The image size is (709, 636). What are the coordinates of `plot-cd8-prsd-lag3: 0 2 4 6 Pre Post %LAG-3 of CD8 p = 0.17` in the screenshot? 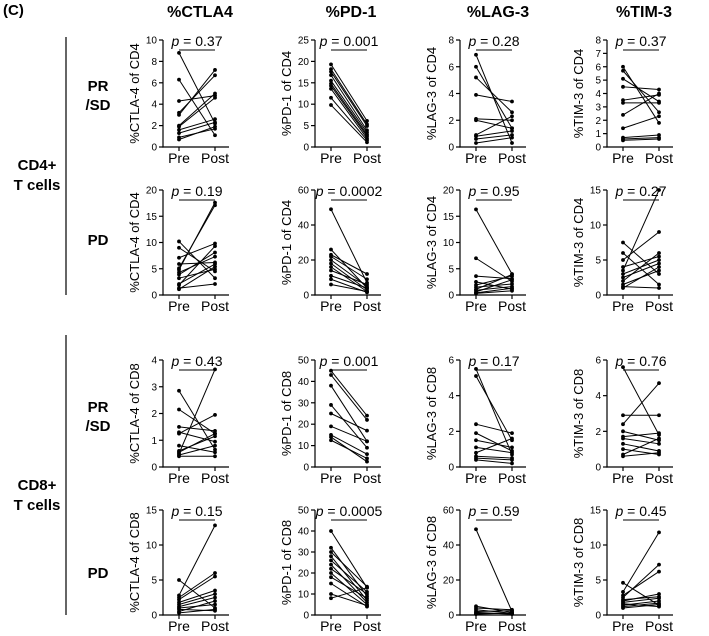 It's located at (475, 419).